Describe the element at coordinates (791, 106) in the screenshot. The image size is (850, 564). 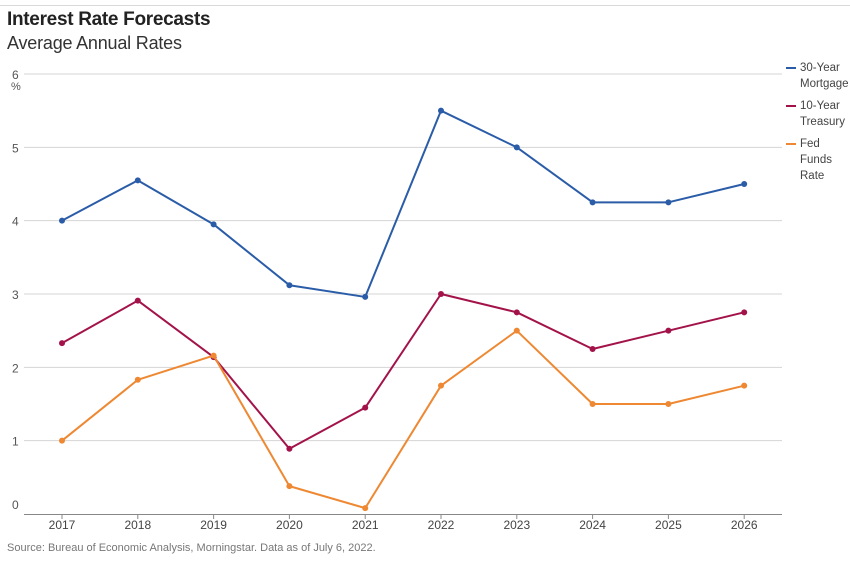
I see `legend-swatch-treasury` at that location.